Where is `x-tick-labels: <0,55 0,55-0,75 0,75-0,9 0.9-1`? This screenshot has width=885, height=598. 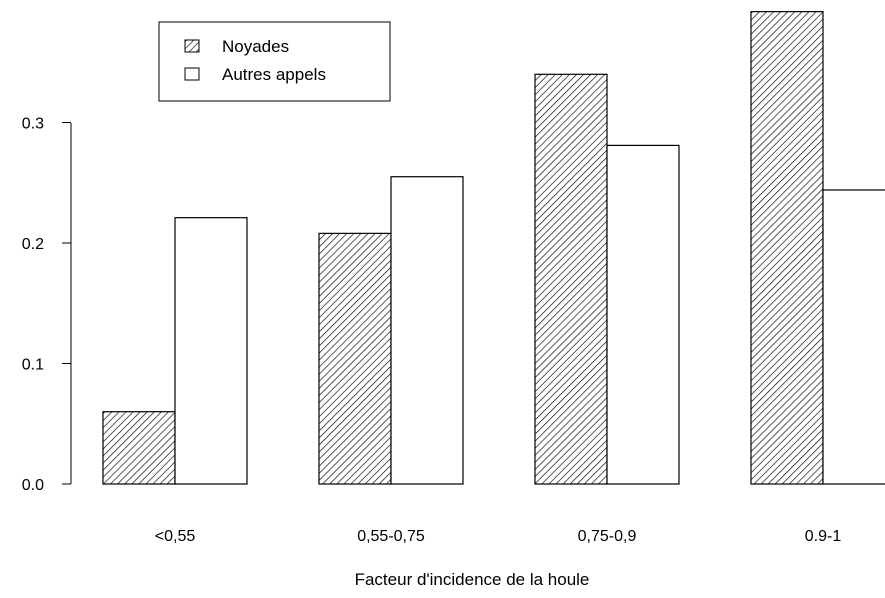 x-tick-labels: <0,55 0,55-0,75 0,75-0,9 0.9-1 is located at coordinates (498, 536).